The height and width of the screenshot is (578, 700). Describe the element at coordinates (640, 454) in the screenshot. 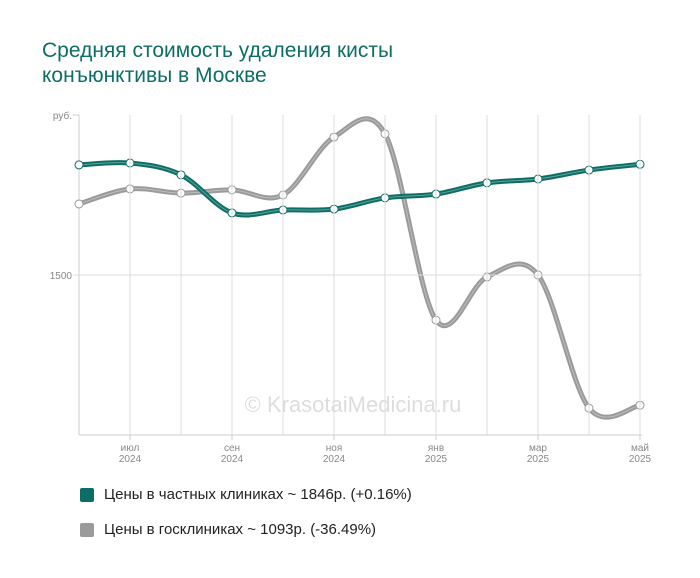

I see `x-tick-label: май 2025` at that location.